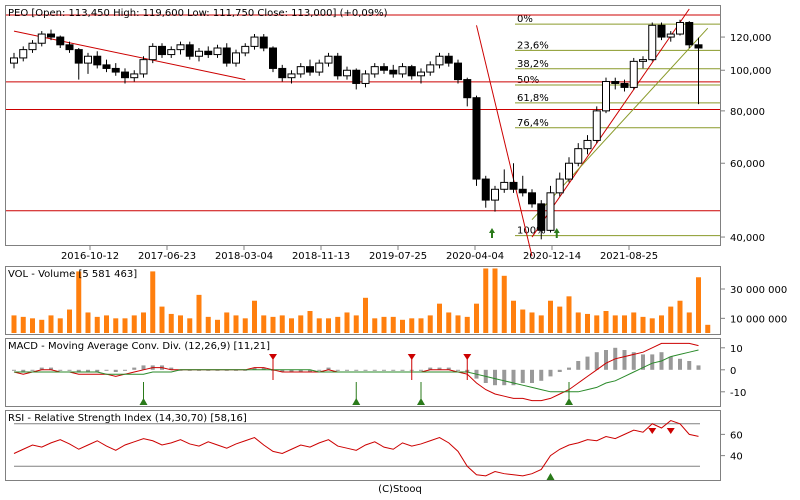 This screenshot has height=500, width=800. What do you see at coordinates (378, 450) in the screenshot?
I see `rsi-panel: 60 40` at bounding box center [378, 450].